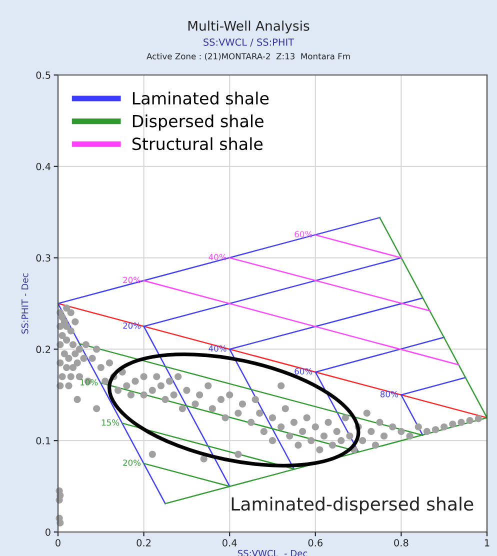 This screenshot has height=556, width=497. Describe the element at coordinates (143, 542) in the screenshot. I see `x-tick-label: 0.2` at that location.